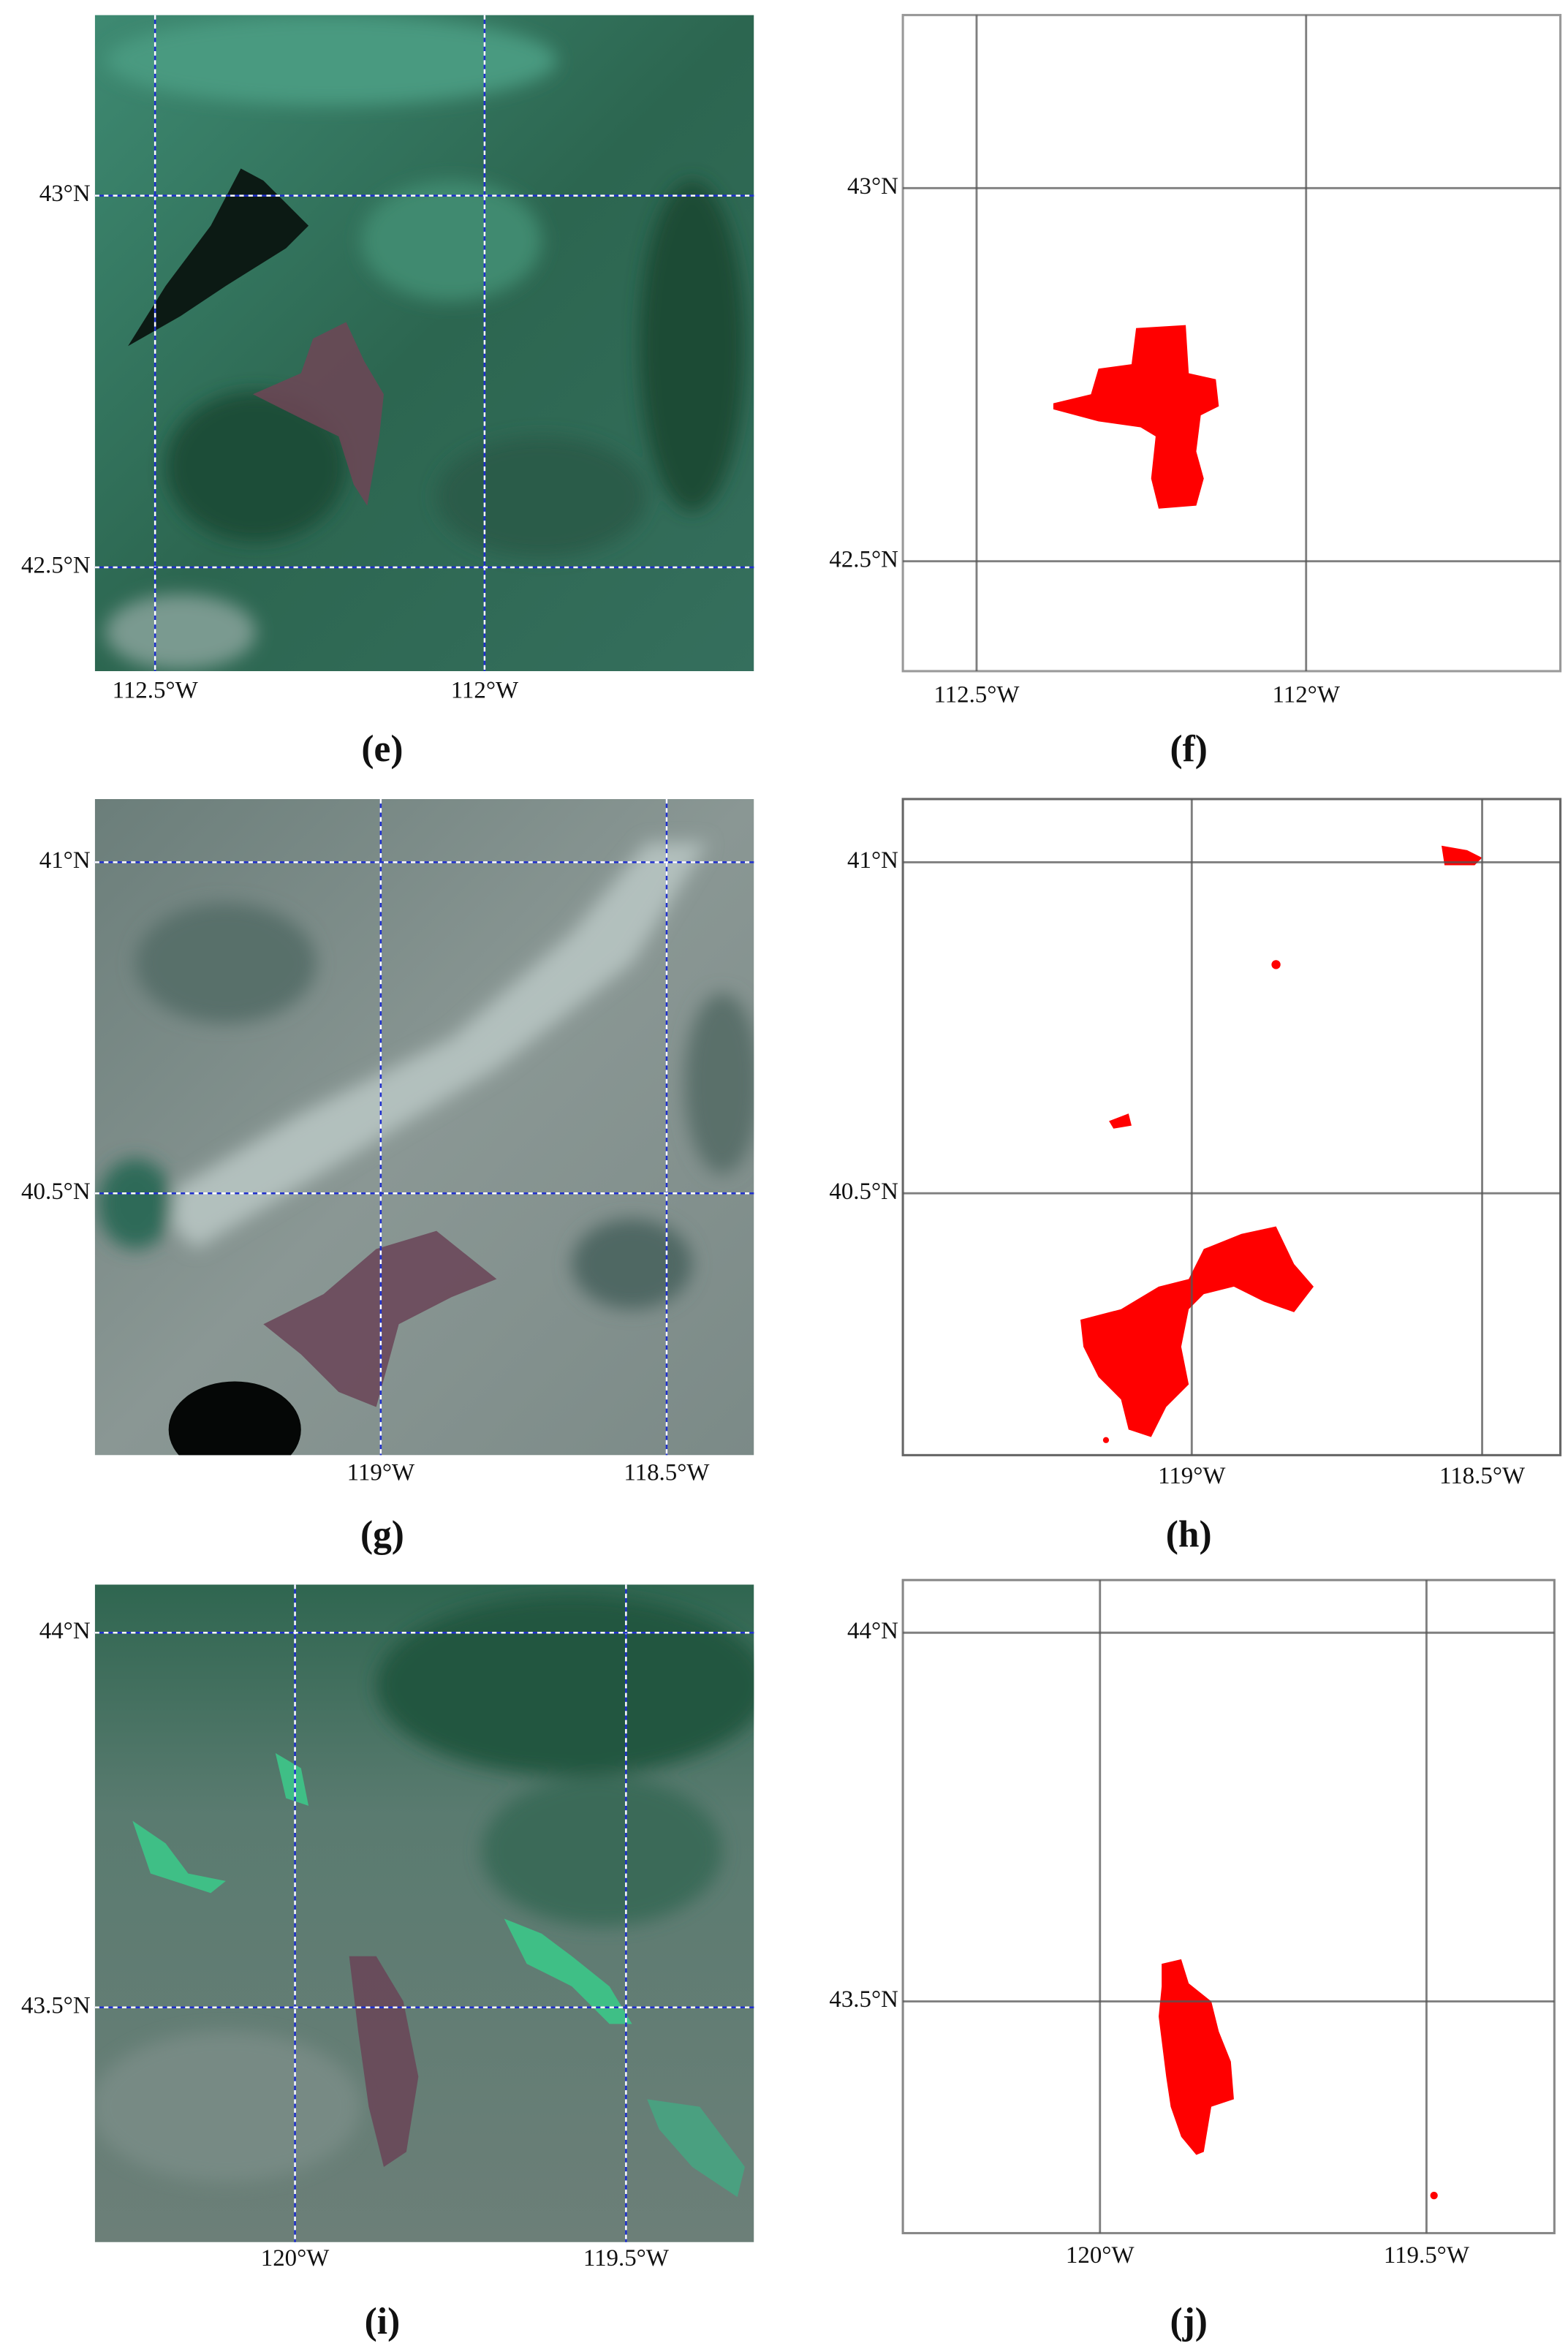 The height and width of the screenshot is (2349, 1568). I want to click on panel-caption: (e), so click(382, 749).